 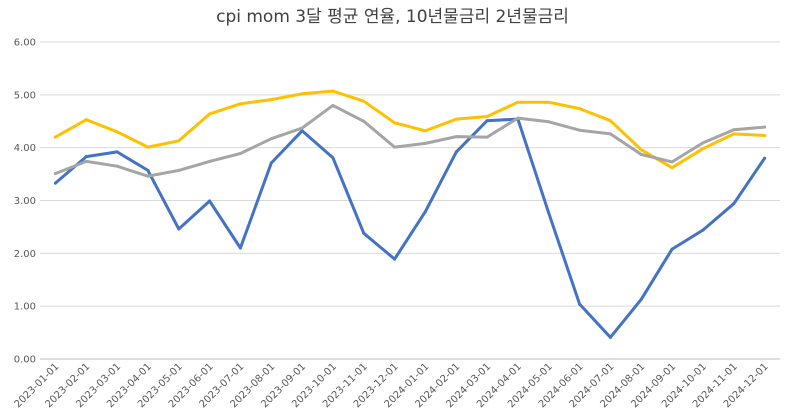 I want to click on y-tick-label: 3.00, so click(x=25, y=201).